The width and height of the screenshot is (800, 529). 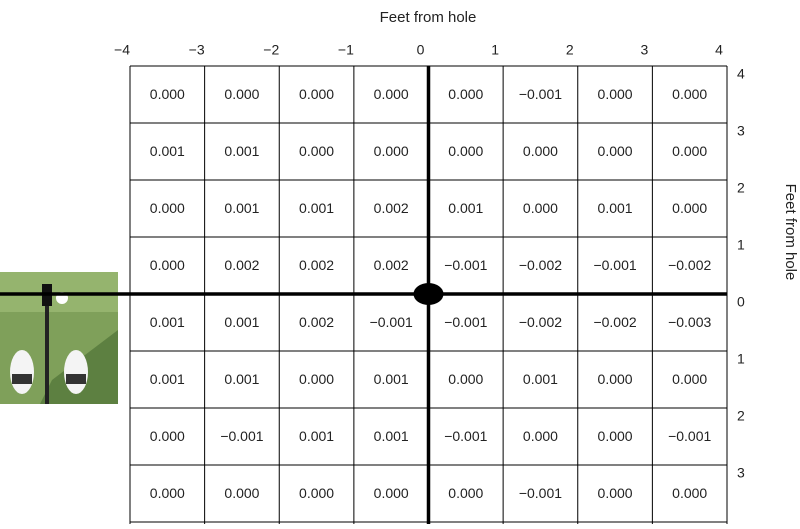 What do you see at coordinates (122, 50) in the screenshot?
I see `x-label: −4` at bounding box center [122, 50].